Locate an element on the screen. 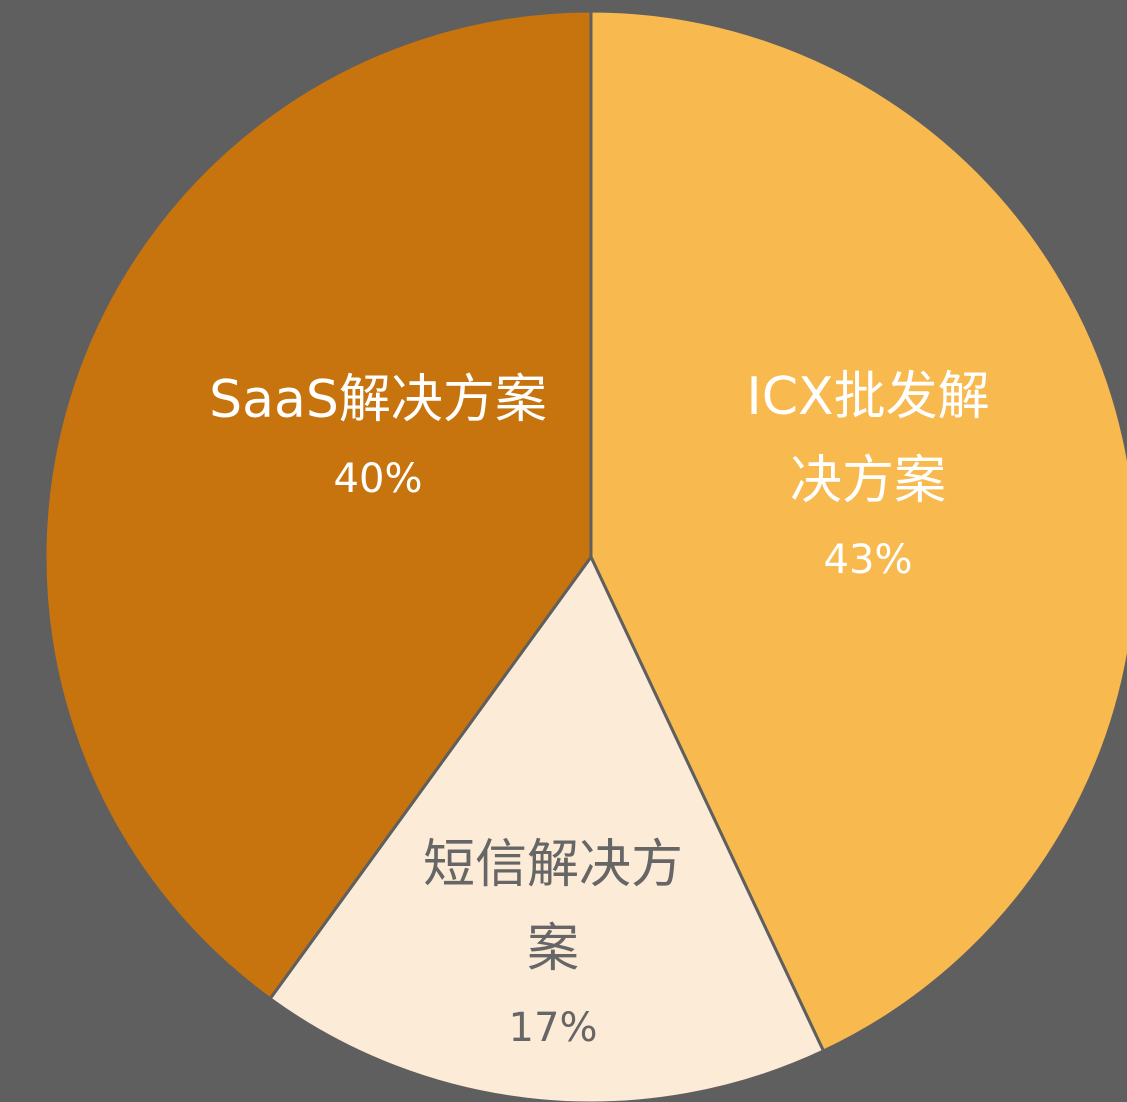 This screenshot has height=1102, width=1127. category-label: 短信解决方案 is located at coordinates (552, 907).